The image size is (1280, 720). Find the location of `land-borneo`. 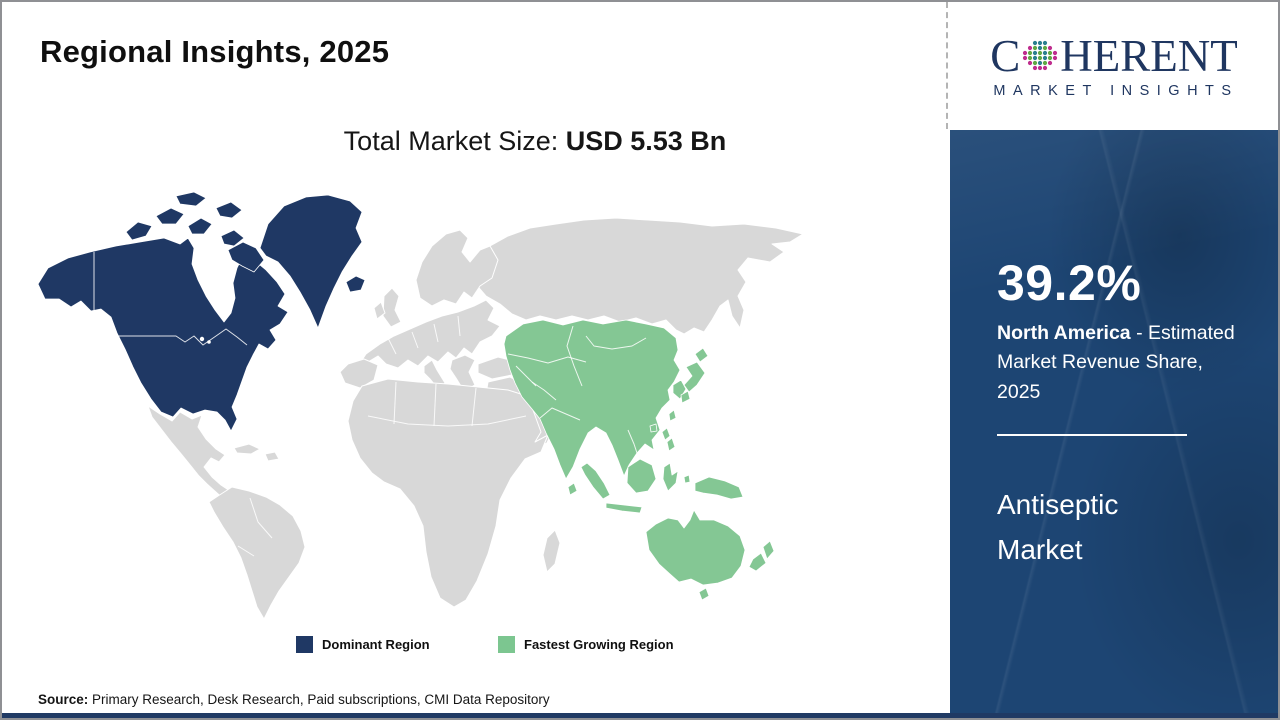

land-borneo is located at coordinates (641, 476).